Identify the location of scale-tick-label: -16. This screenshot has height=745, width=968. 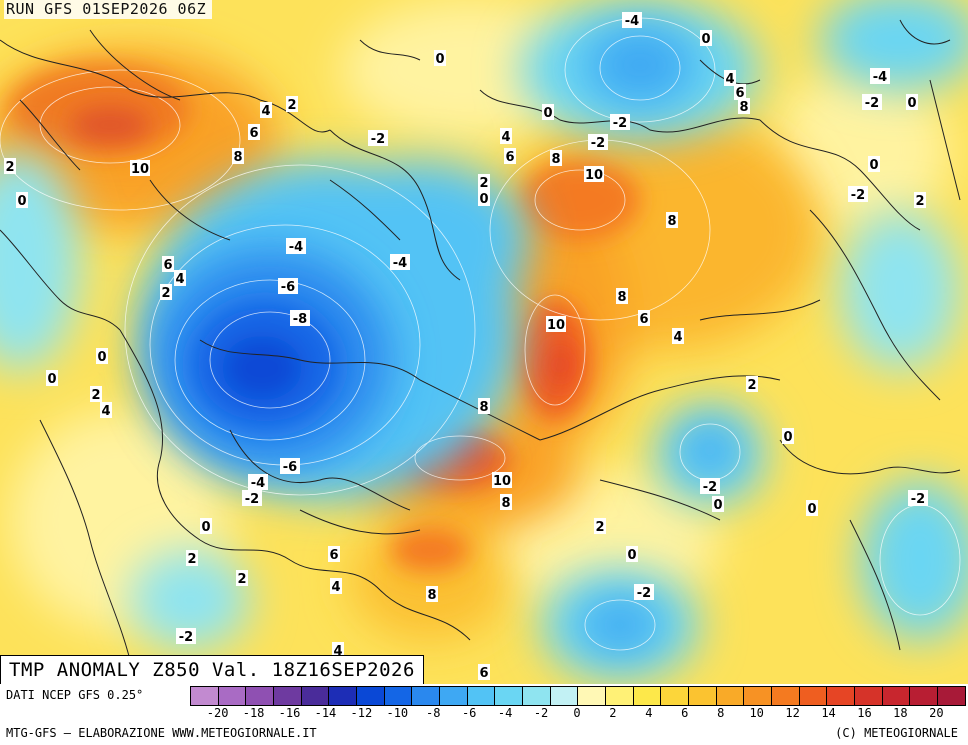
(289, 713).